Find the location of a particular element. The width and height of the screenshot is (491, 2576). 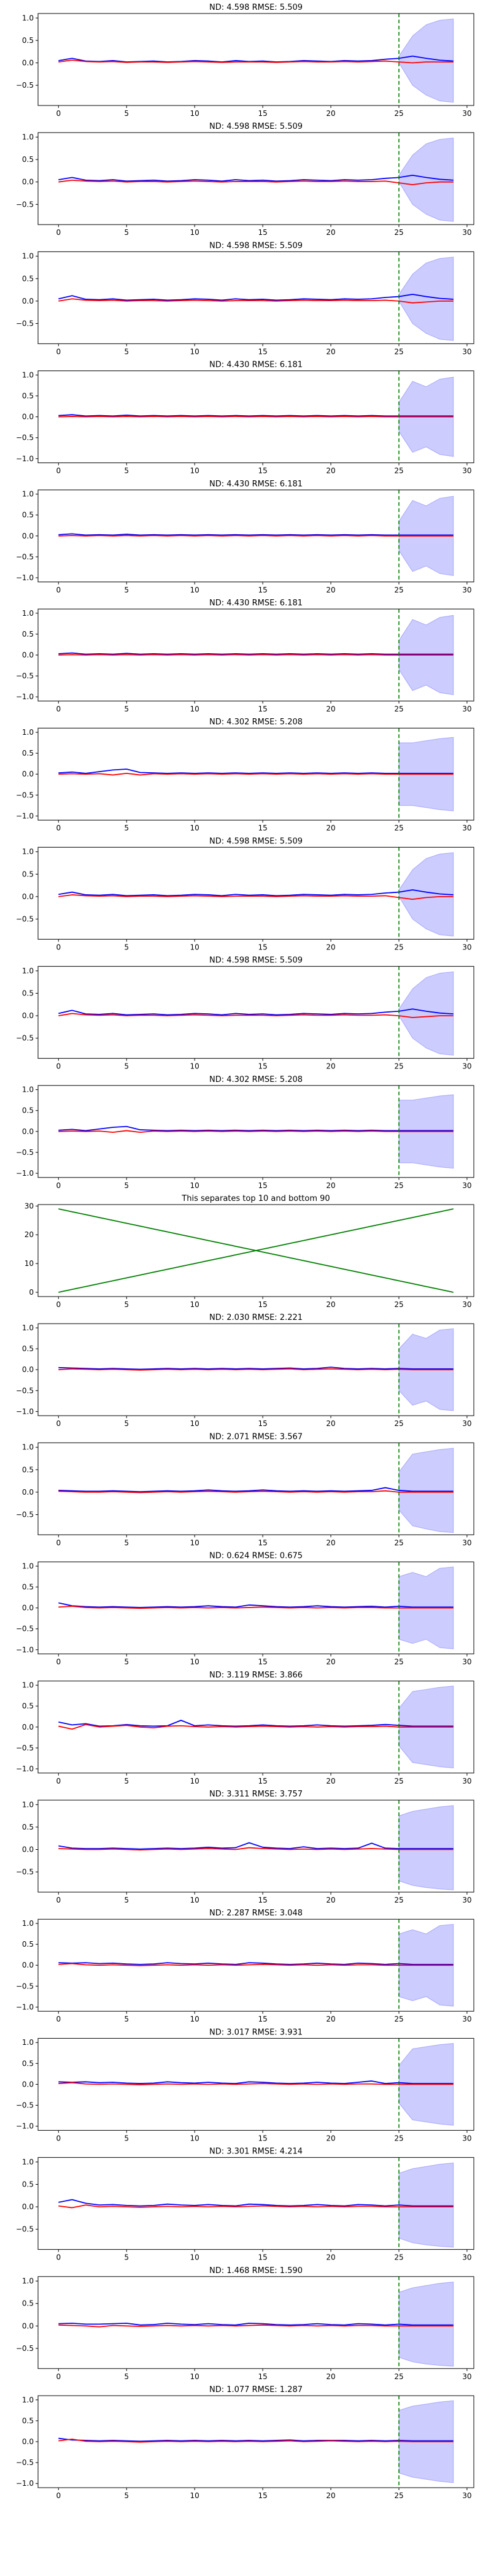

subplot-title: ND: 4.598 RMSE: 5.509 is located at coordinates (256, 245).